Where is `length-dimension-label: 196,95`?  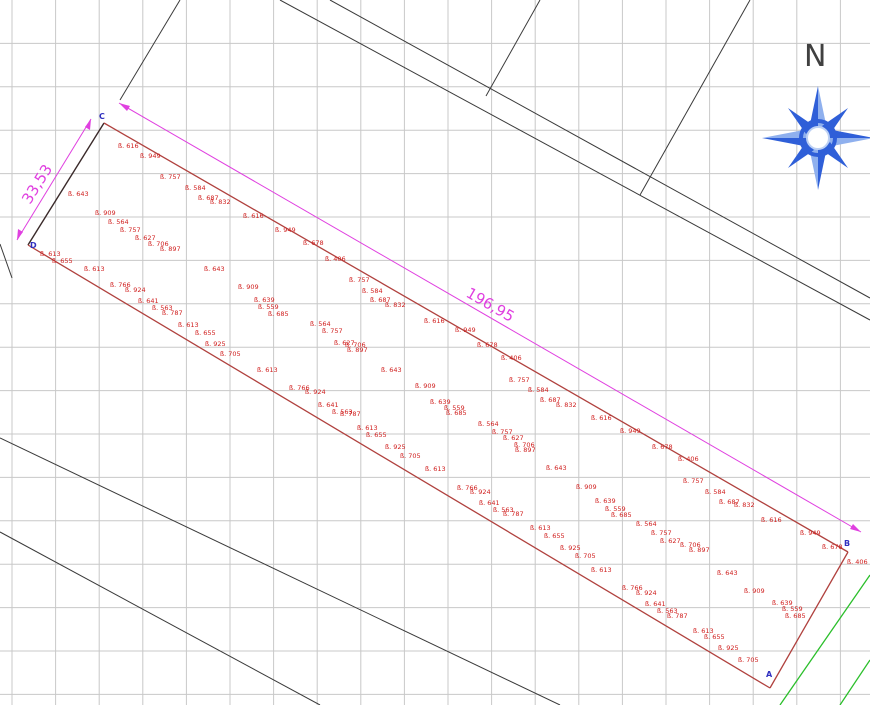
length-dimension-label: 196,95 is located at coordinates (490, 305).